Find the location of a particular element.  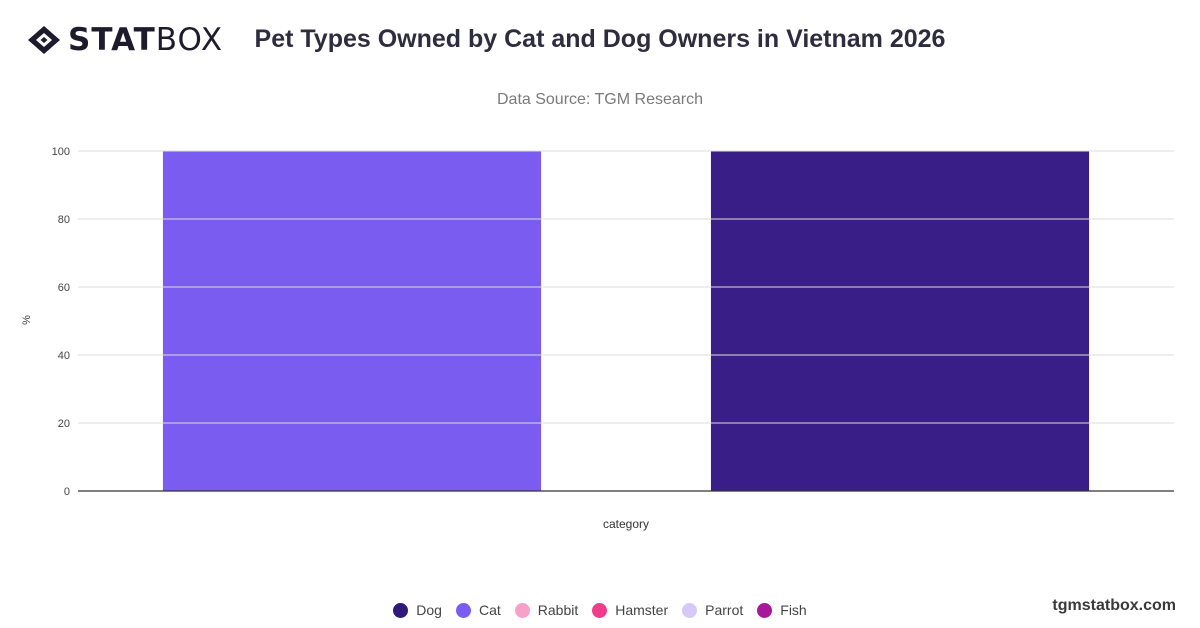

statbox-diamond-icon is located at coordinates (44, 40).